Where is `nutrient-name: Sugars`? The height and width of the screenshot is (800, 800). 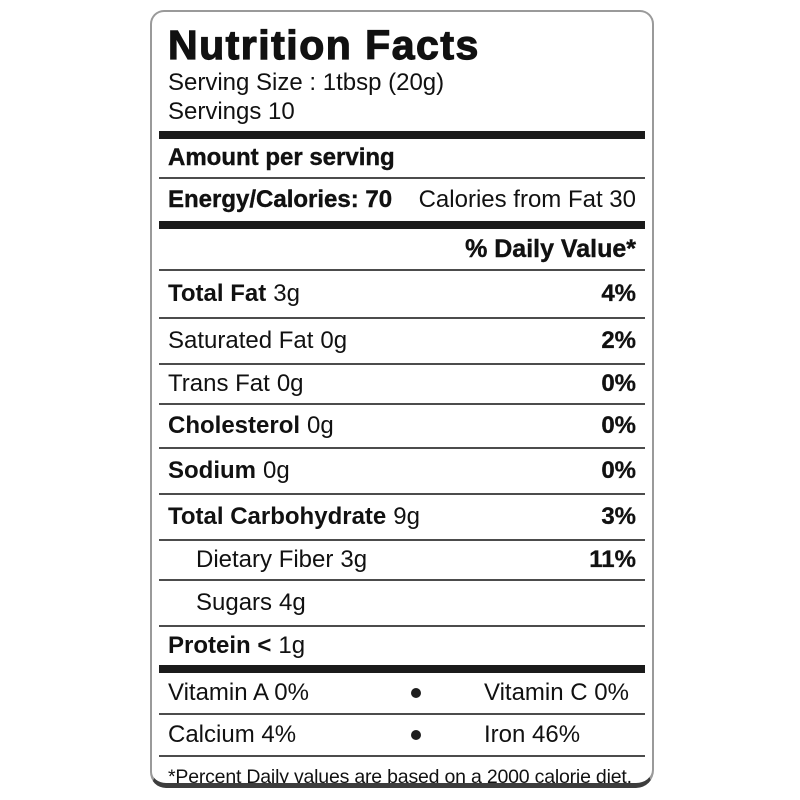 nutrient-name: Sugars is located at coordinates (234, 602).